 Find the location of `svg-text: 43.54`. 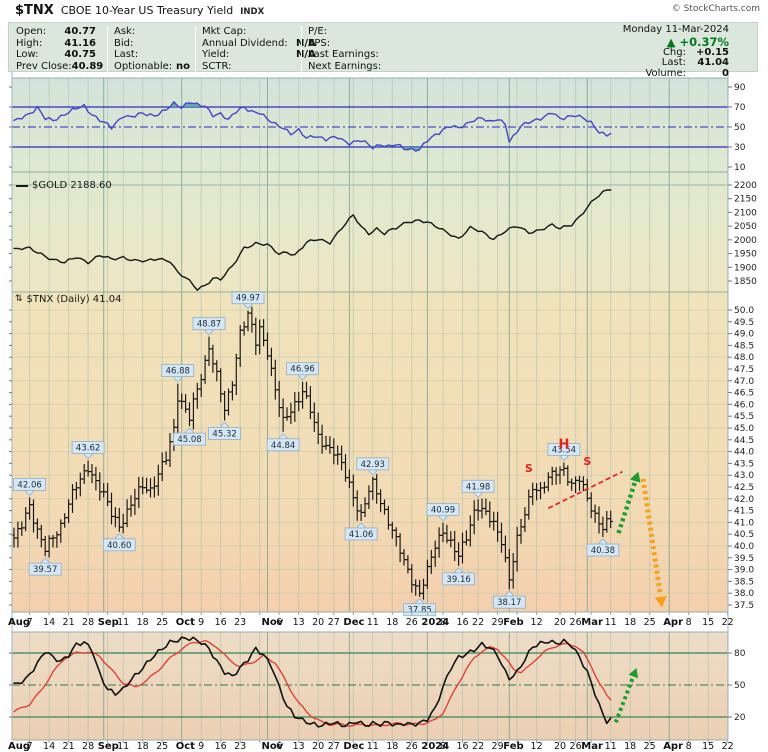

svg-text: 43.54 is located at coordinates (564, 450).